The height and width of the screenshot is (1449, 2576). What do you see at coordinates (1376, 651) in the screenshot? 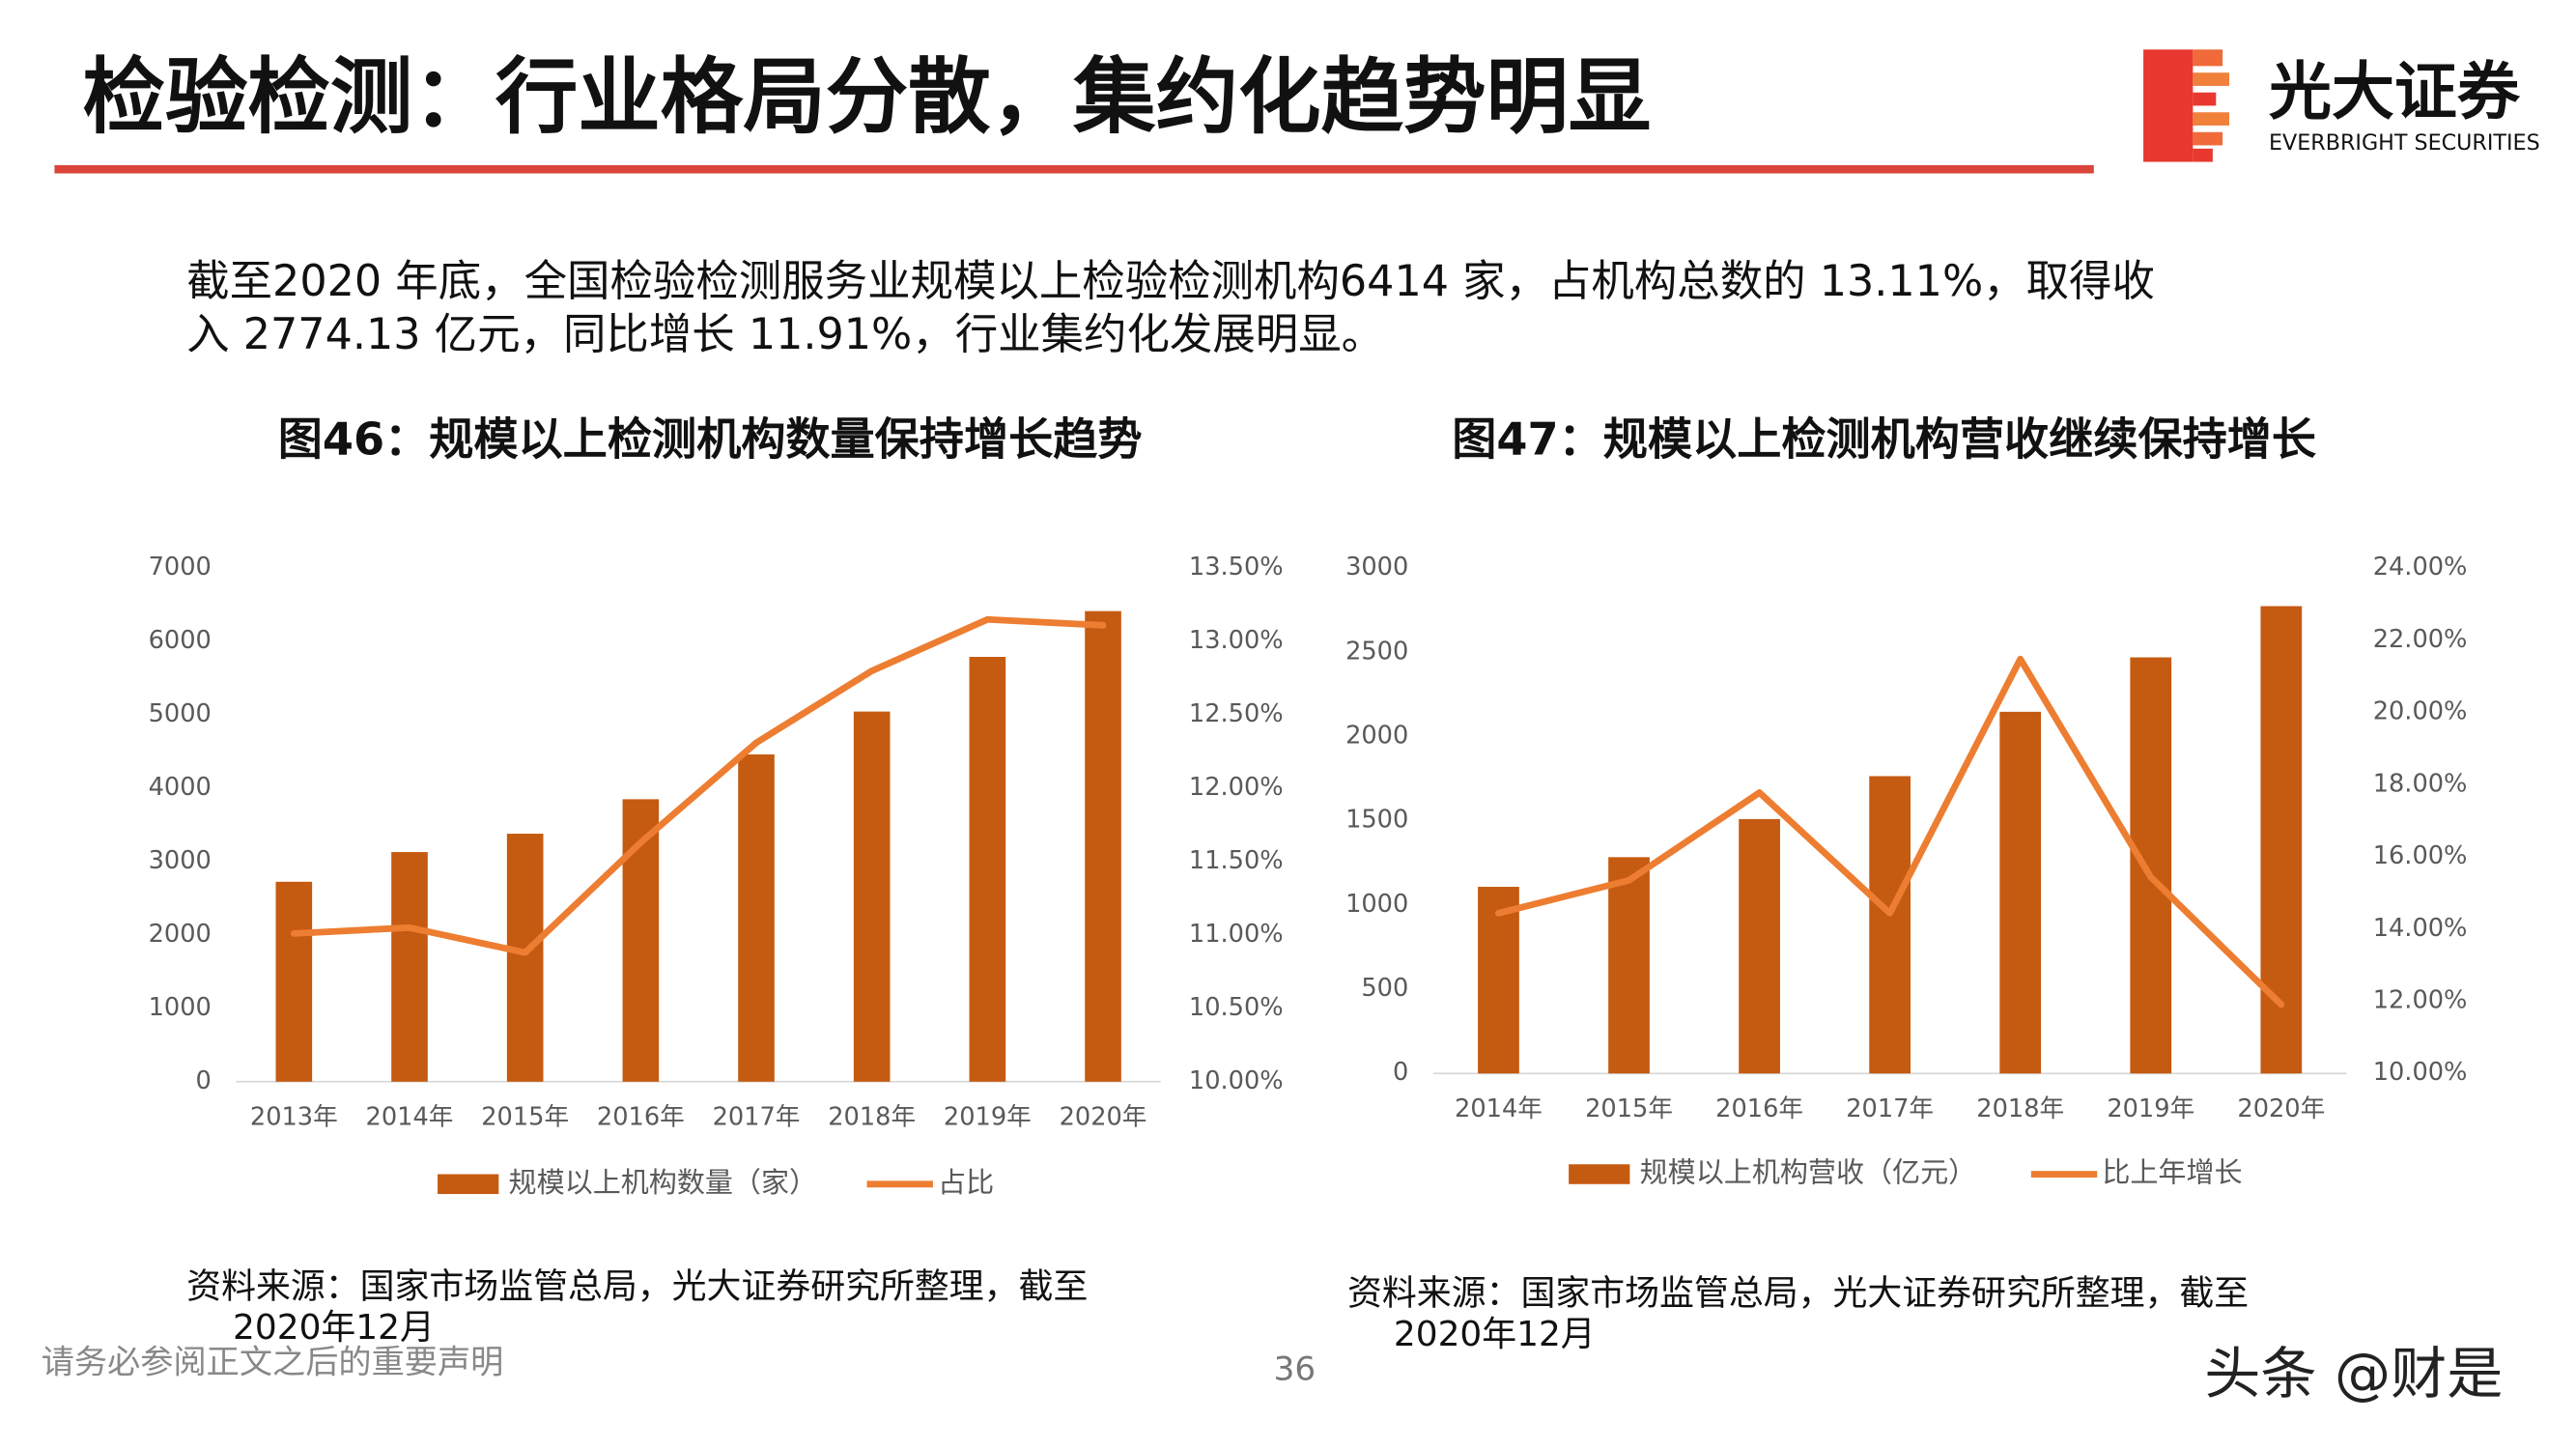
I see `y-tick-label: 2500` at bounding box center [1376, 651].